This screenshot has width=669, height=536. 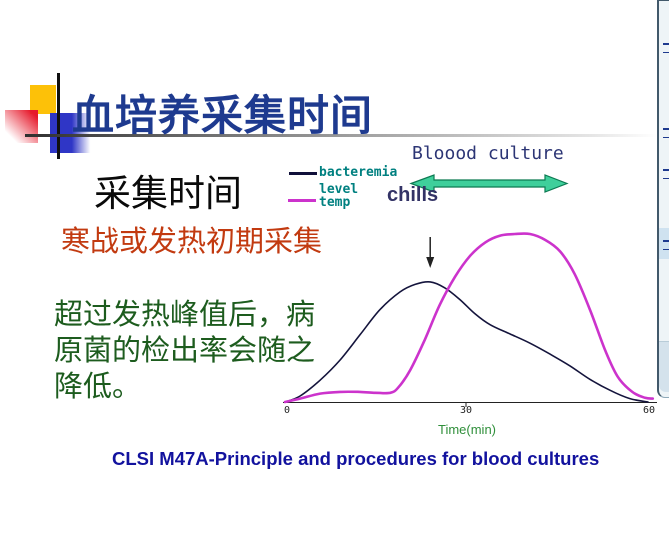 What do you see at coordinates (467, 429) in the screenshot?
I see `x-axis-label: Time(min)` at bounding box center [467, 429].